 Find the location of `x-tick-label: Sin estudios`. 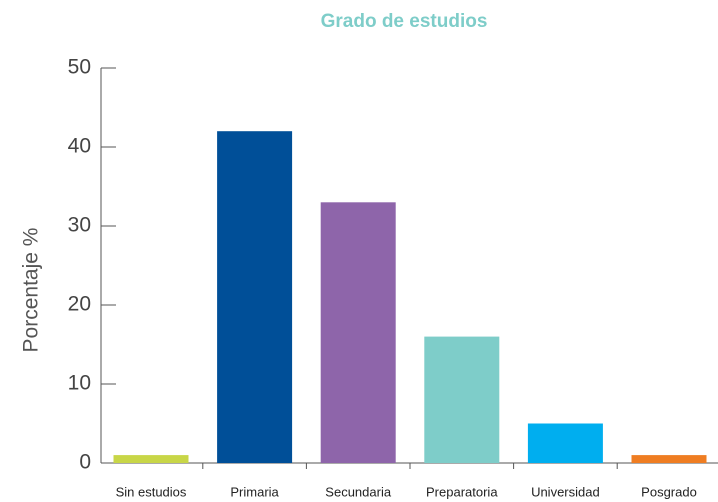

x-tick-label: Sin estudios is located at coordinates (151, 491).